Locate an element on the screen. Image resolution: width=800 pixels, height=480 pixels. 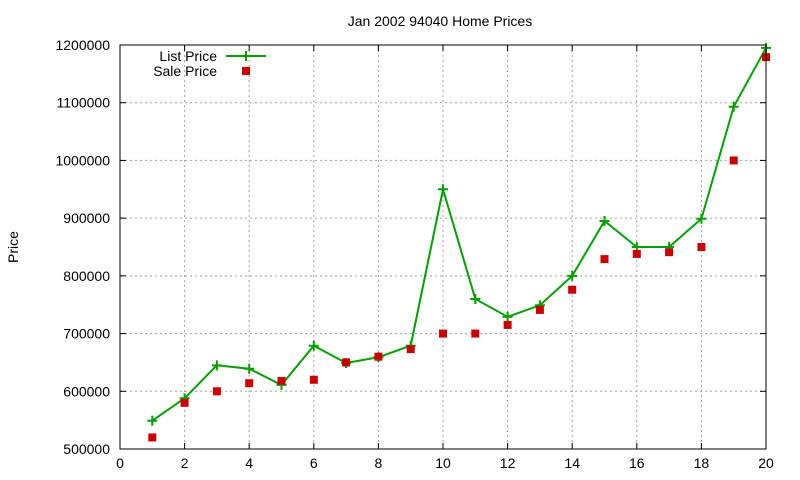
legend: List Price Sale Price is located at coordinates (209, 63).